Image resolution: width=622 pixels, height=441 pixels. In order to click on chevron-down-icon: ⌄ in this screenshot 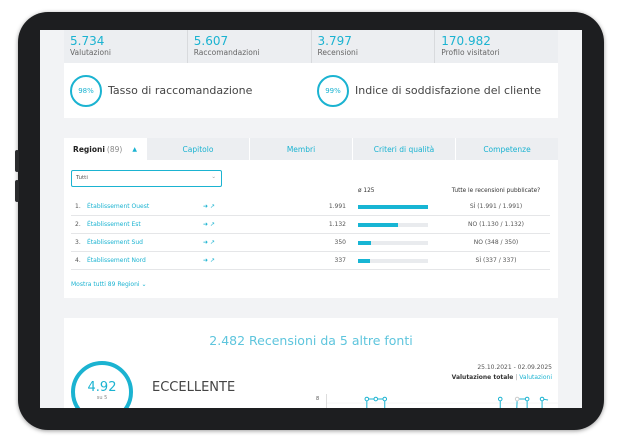, I will do `click(213, 177)`.